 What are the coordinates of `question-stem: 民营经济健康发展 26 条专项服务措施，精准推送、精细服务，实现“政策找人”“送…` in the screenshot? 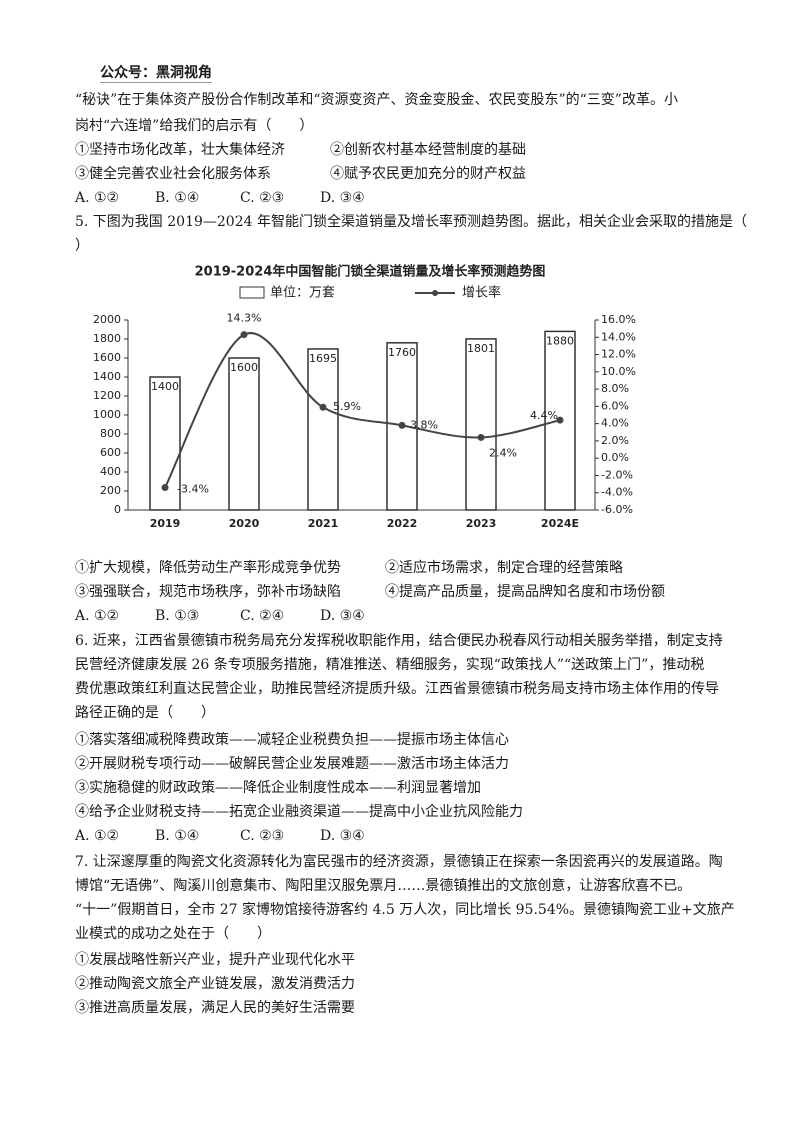 It's located at (390, 665).